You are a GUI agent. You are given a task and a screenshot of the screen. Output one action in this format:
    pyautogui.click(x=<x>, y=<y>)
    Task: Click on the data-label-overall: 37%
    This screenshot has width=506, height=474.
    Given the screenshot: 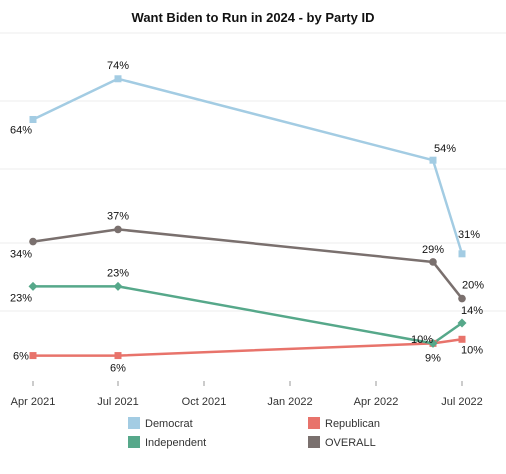 What is the action you would take?
    pyautogui.click(x=118, y=216)
    